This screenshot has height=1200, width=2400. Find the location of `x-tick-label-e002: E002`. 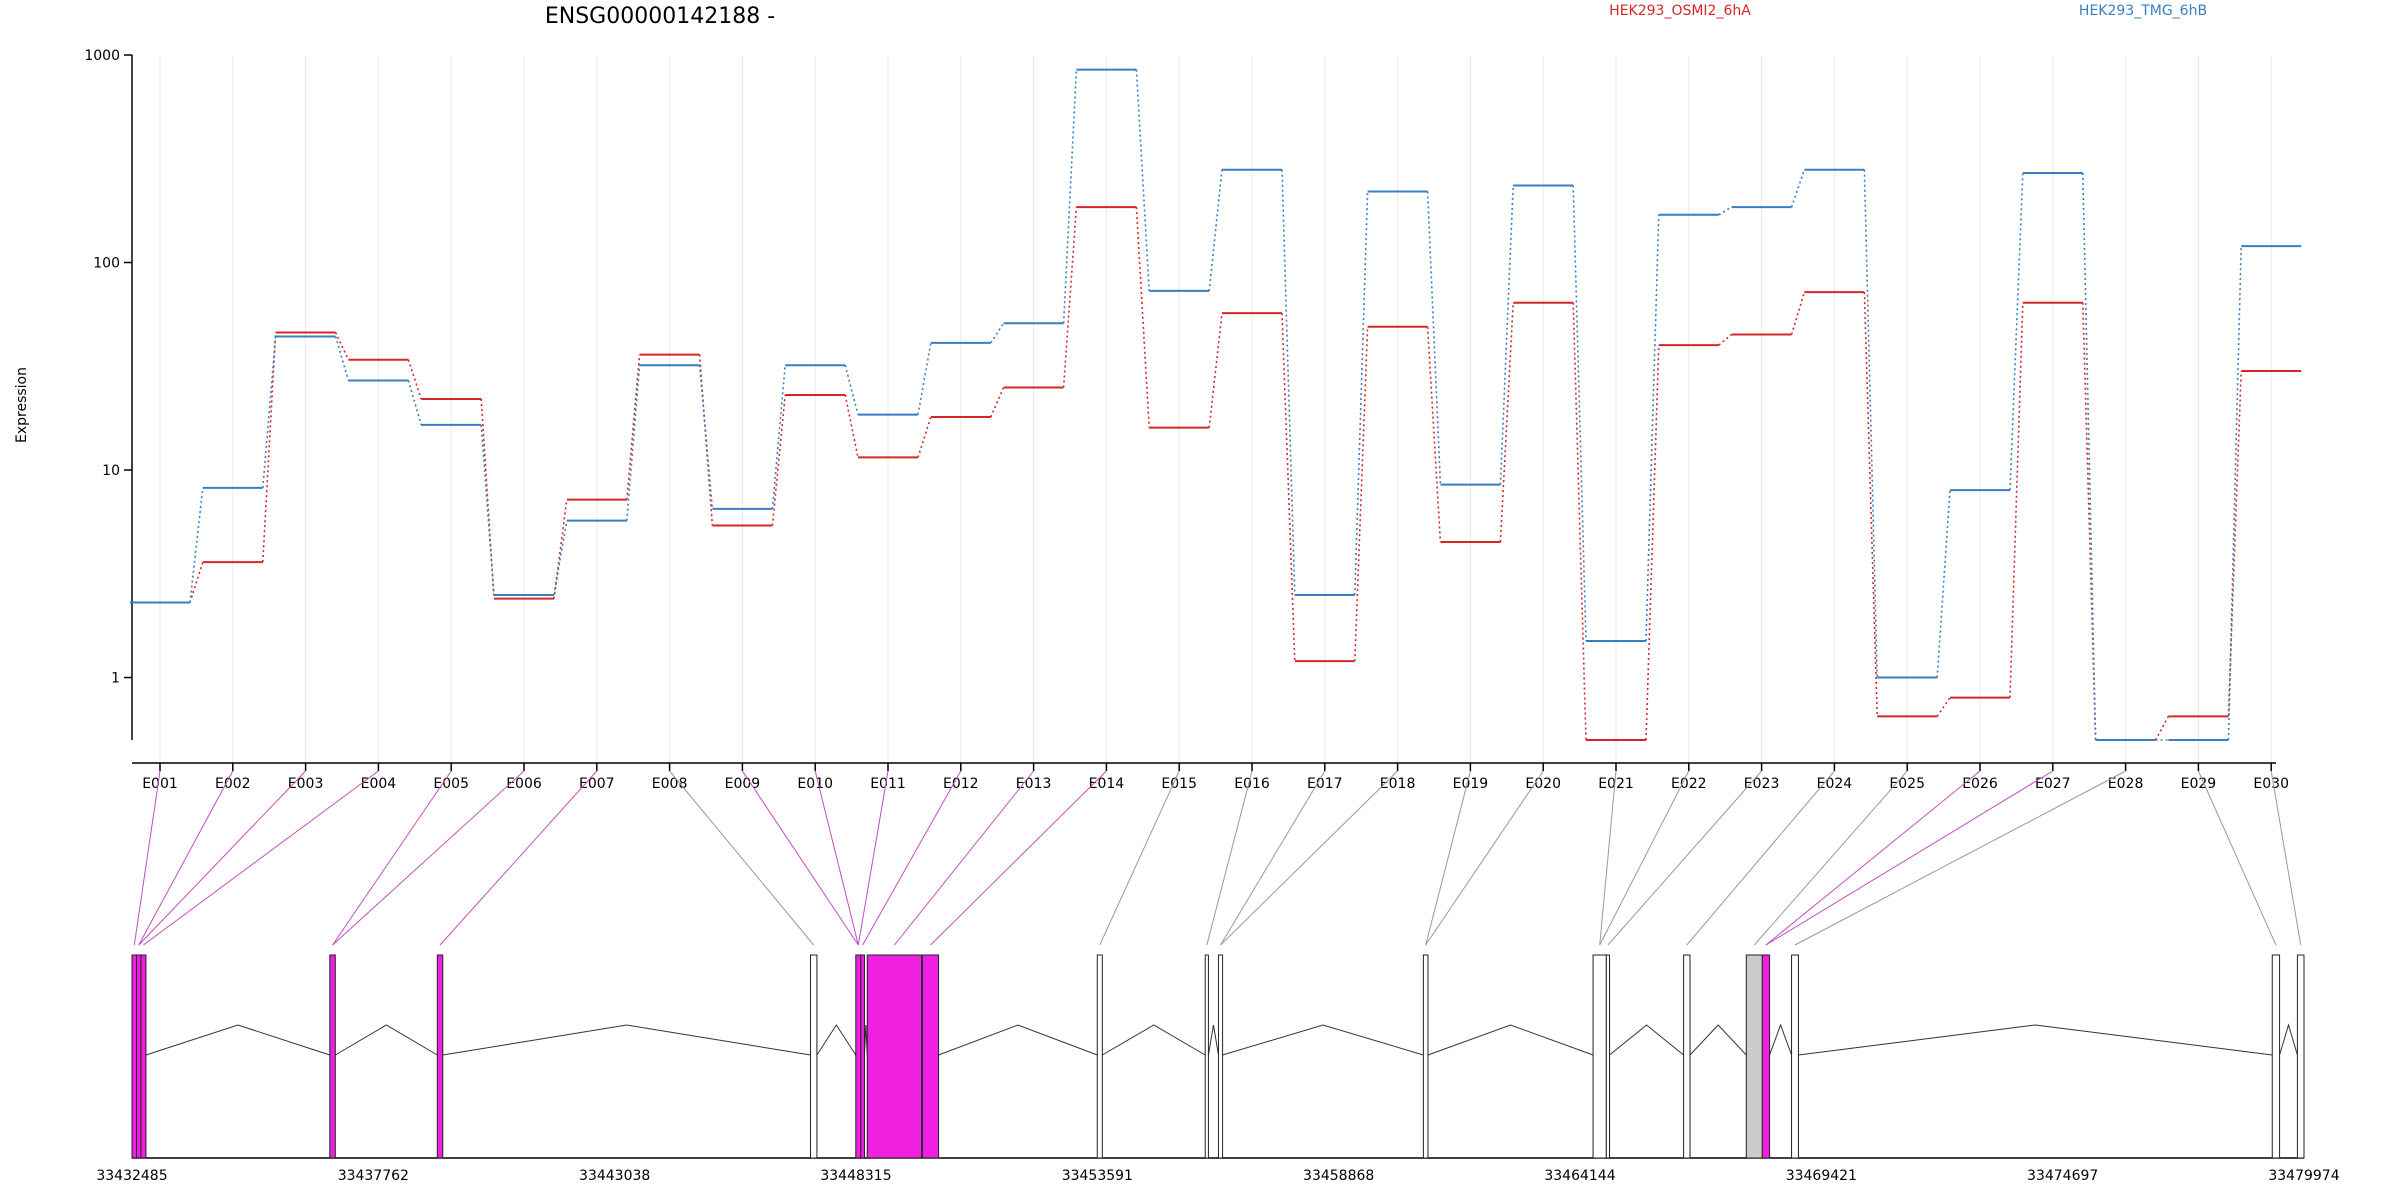

x-tick-label-e002: E002 is located at coordinates (233, 784).